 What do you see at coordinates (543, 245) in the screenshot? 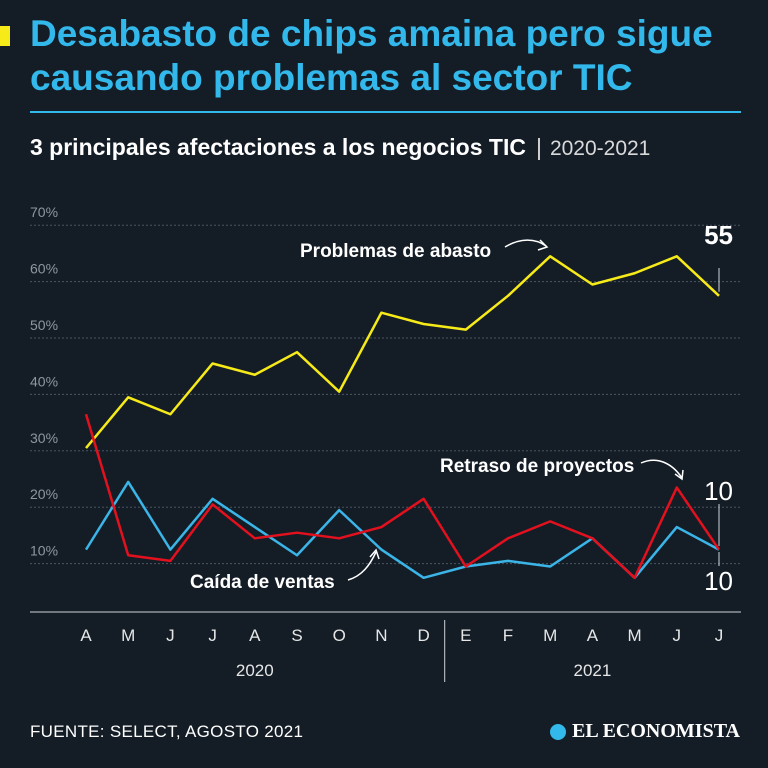
I see `arrow-head-abasto` at bounding box center [543, 245].